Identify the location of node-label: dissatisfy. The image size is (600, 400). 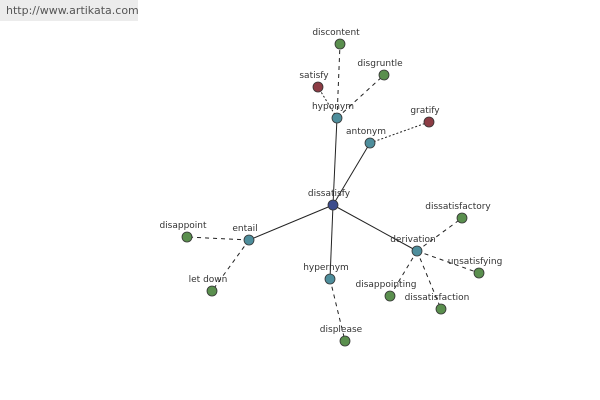
(329, 194).